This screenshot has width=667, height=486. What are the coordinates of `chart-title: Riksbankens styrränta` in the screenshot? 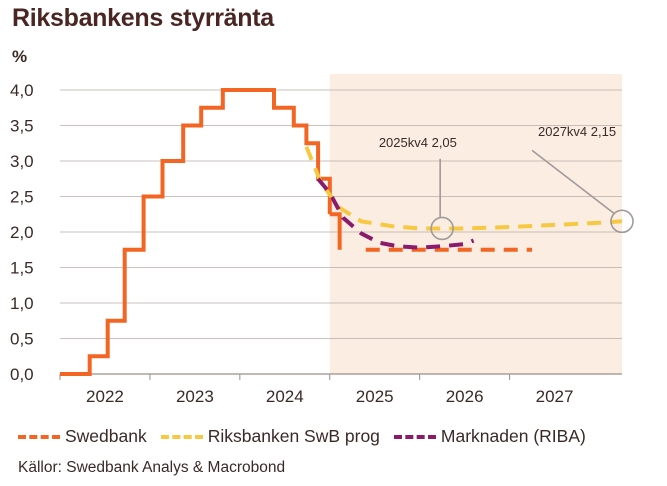 It's located at (143, 18).